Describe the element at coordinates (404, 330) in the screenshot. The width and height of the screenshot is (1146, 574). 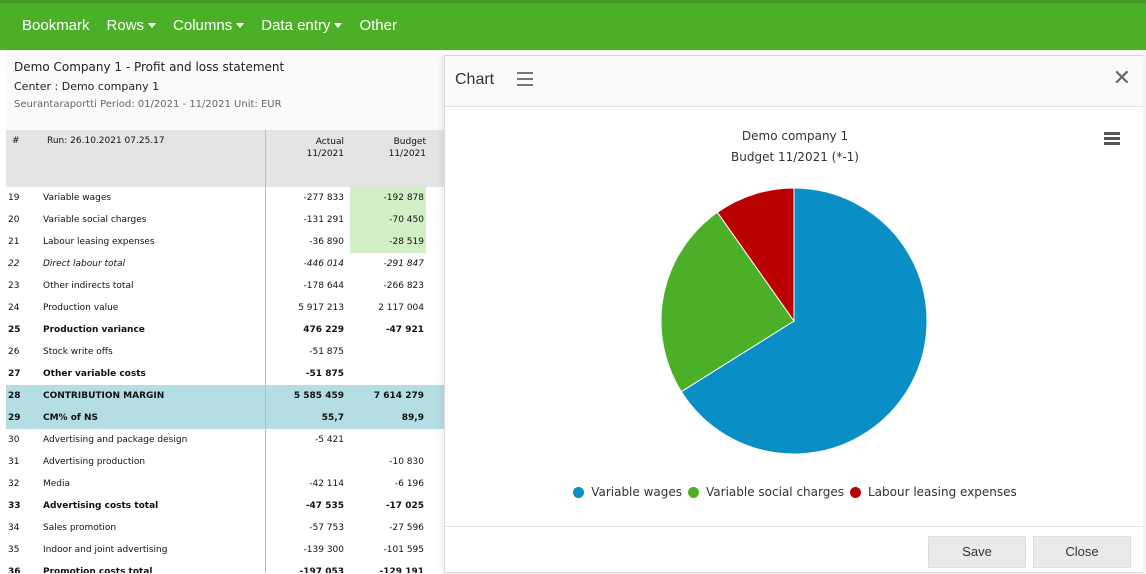
I see `budget-value: -47 921` at that location.